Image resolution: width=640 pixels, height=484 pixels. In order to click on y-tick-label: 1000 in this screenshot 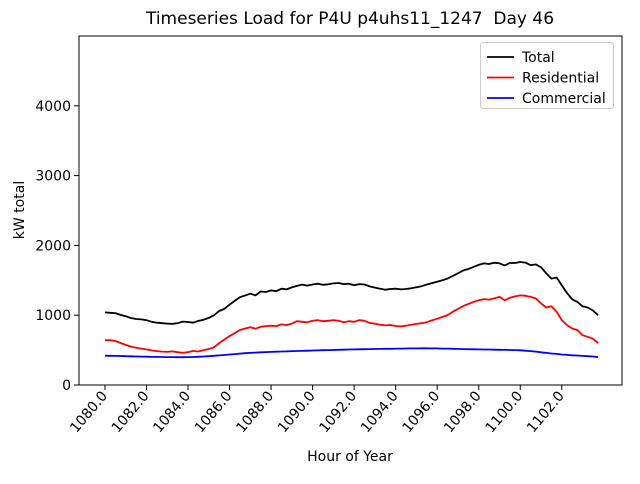, I will do `click(53, 316)`.